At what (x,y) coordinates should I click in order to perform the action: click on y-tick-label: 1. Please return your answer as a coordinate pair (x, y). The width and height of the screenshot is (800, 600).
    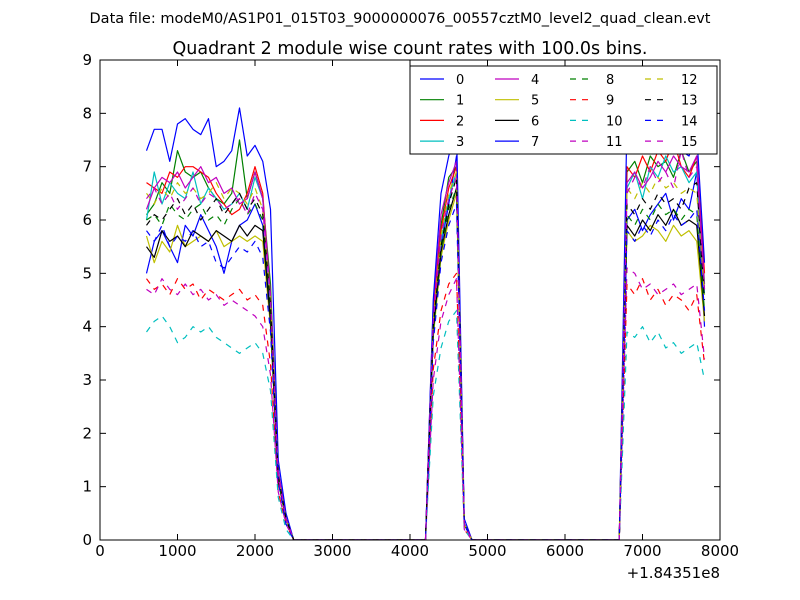
    Looking at the image, I should click on (87, 487).